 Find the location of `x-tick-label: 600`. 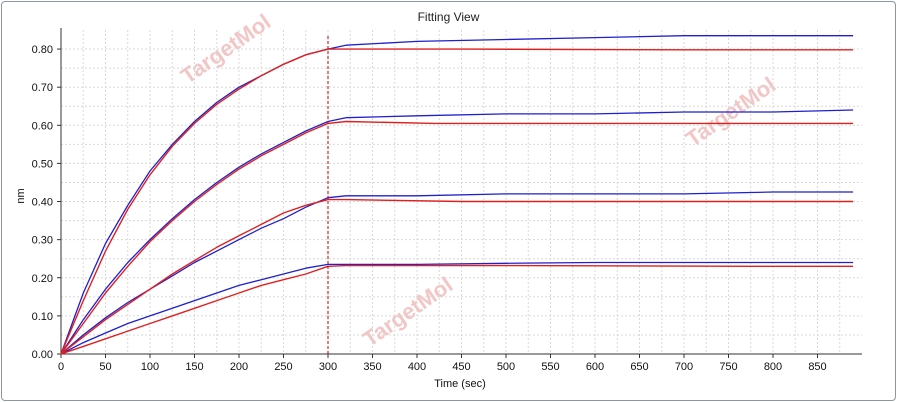

x-tick-label: 600 is located at coordinates (595, 367).